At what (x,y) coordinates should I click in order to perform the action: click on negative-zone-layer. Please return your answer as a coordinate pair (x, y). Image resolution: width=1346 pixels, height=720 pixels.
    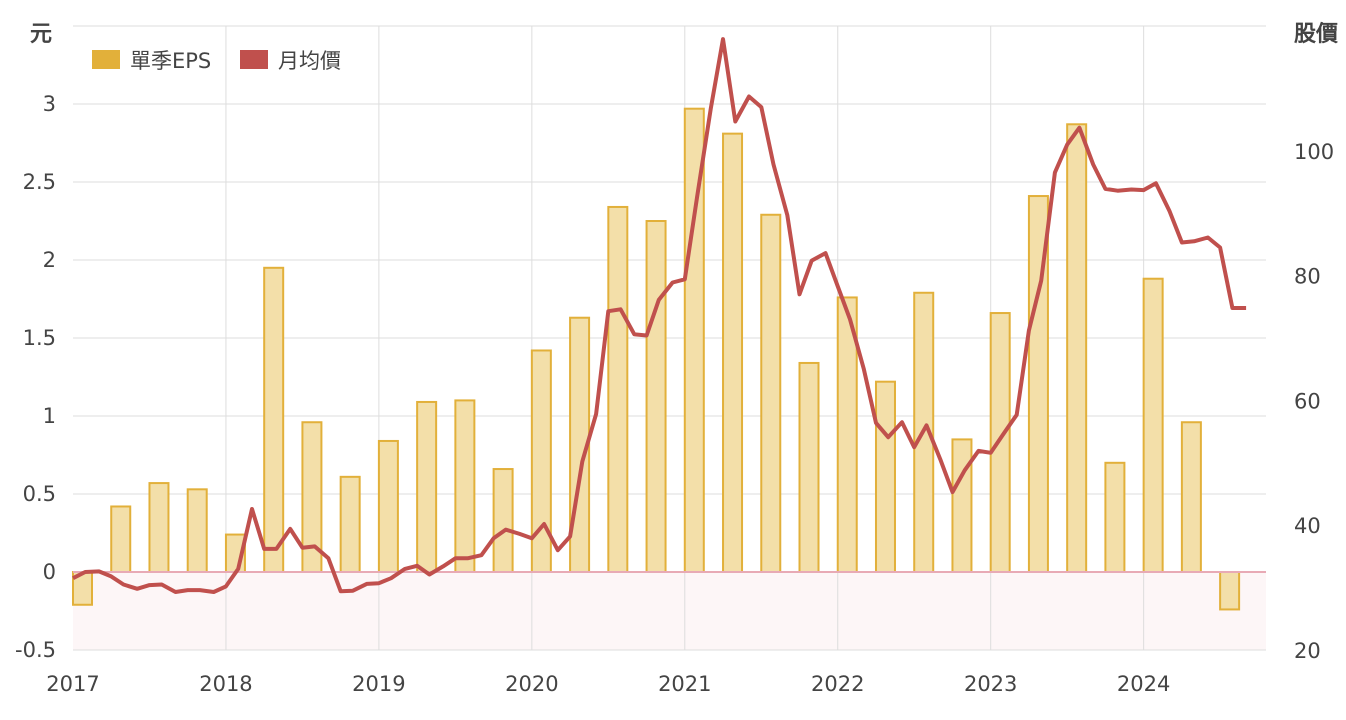
    Looking at the image, I should click on (669, 611).